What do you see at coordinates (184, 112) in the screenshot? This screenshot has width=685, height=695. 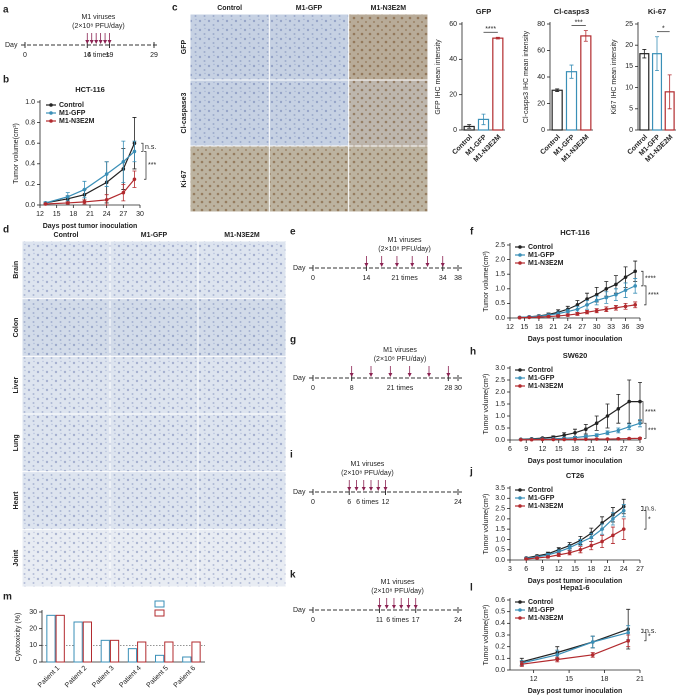 I see `row-label: Cl-caspase3` at bounding box center [184, 112].